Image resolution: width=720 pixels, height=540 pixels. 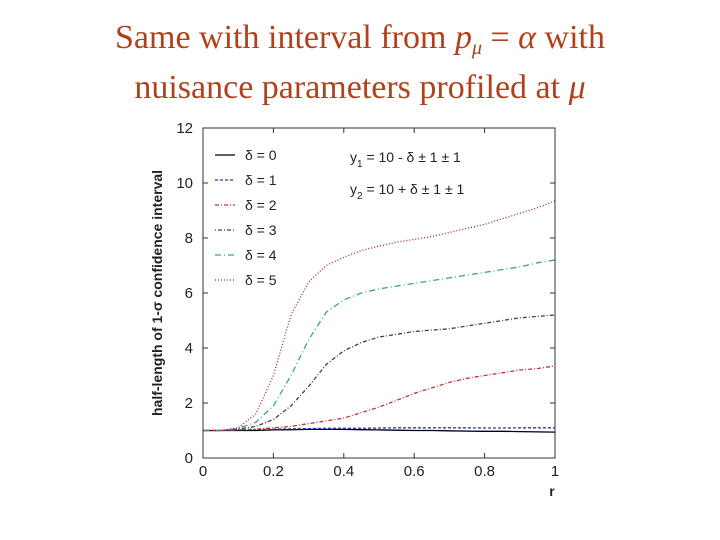 I want to click on y-tick-label: 4, so click(x=189, y=348).